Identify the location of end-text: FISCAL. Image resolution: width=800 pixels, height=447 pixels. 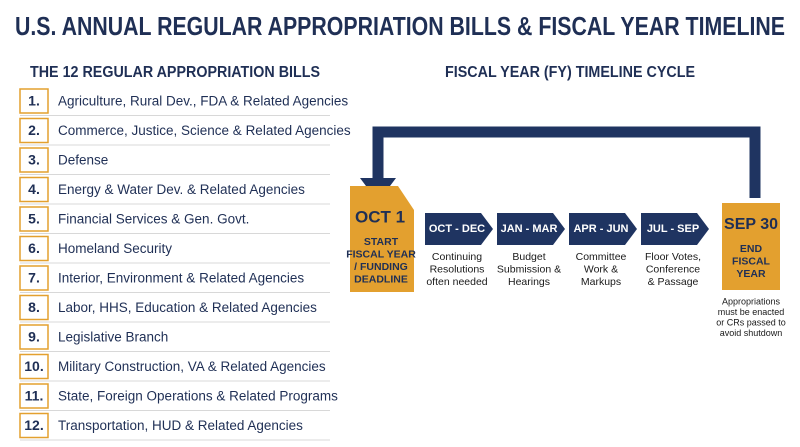
(751, 261).